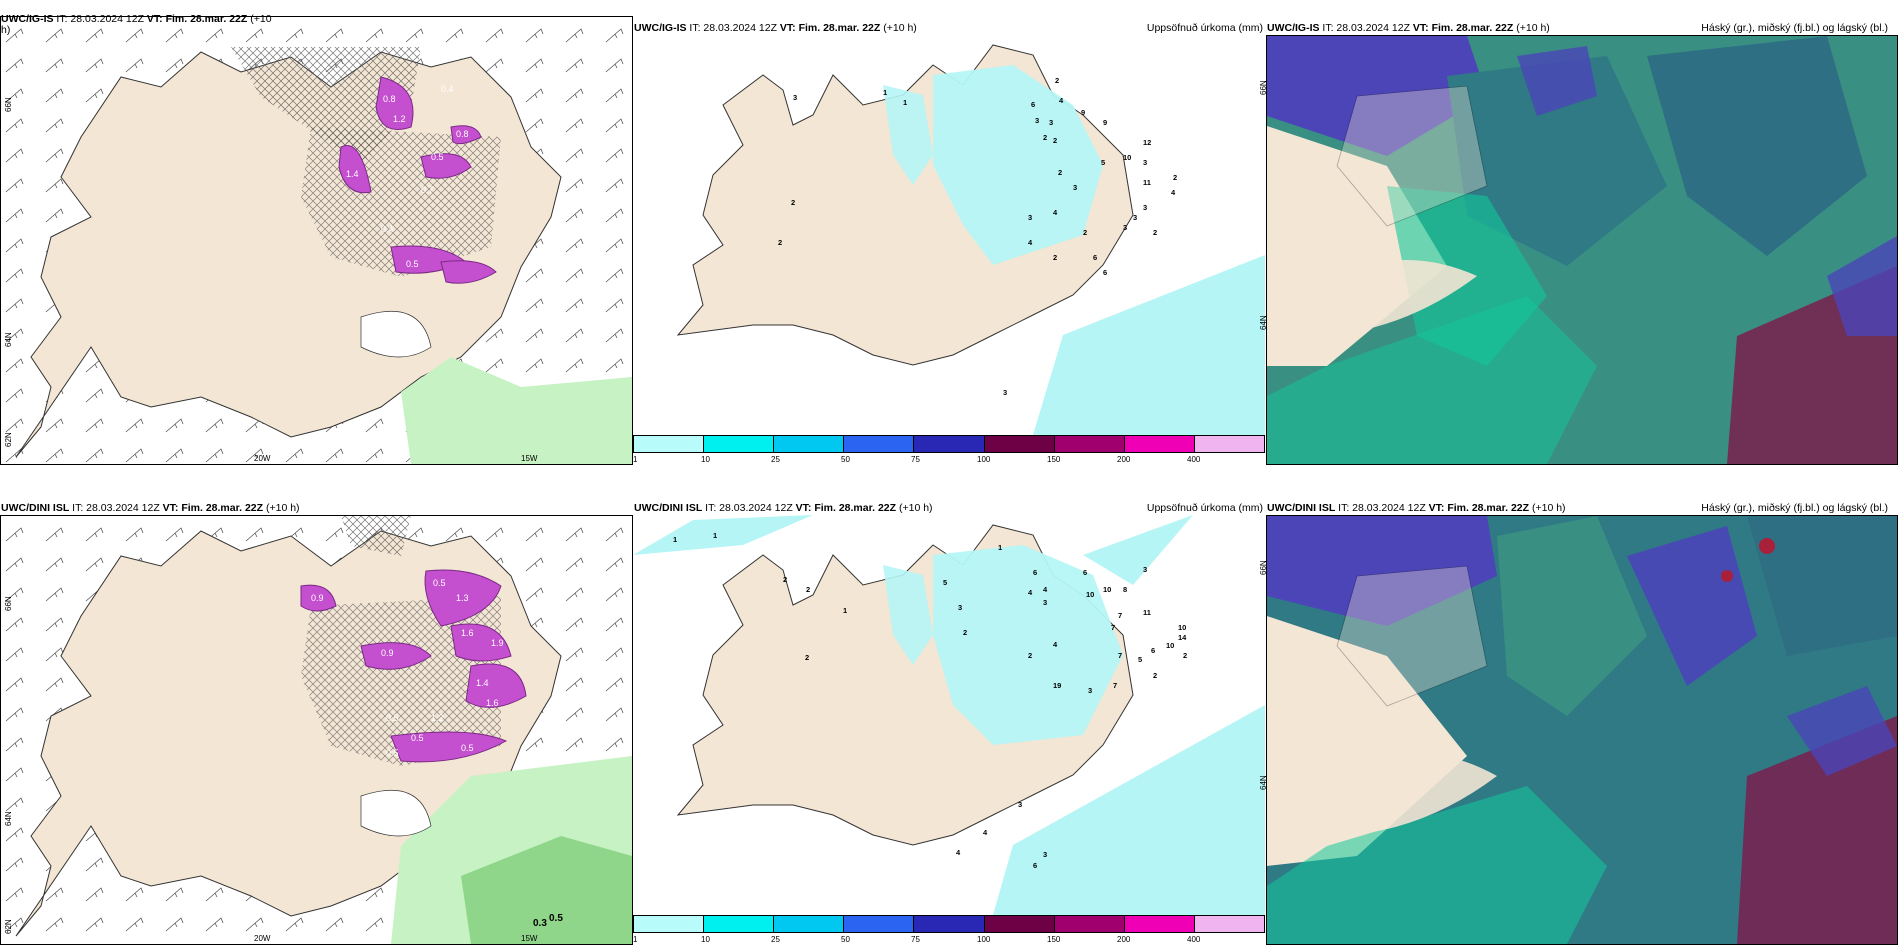  What do you see at coordinates (949, 924) in the screenshot?
I see `colorbar` at bounding box center [949, 924].